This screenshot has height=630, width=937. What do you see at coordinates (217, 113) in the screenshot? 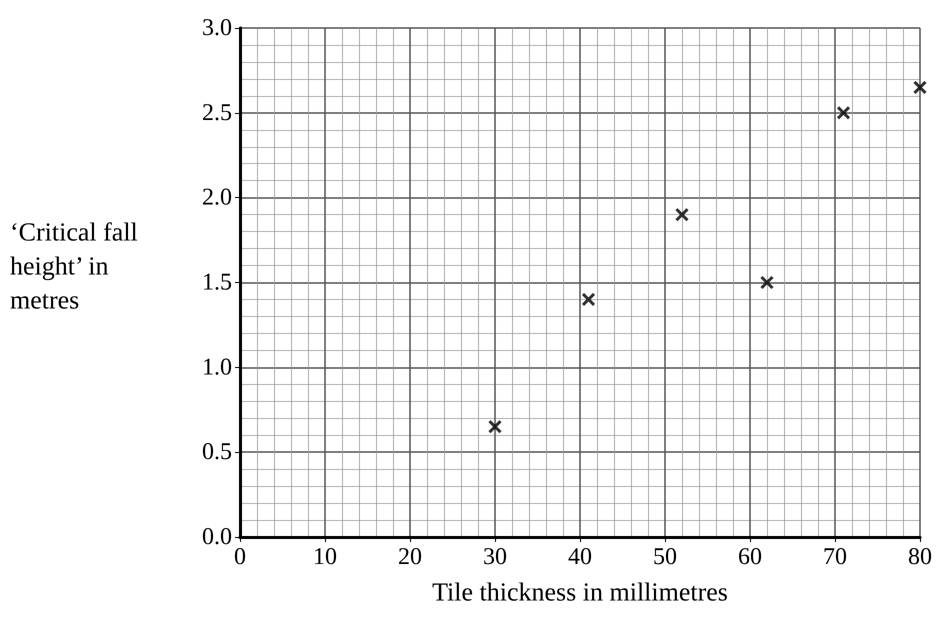
I see `y-tick-label: 2.5` at bounding box center [217, 113].